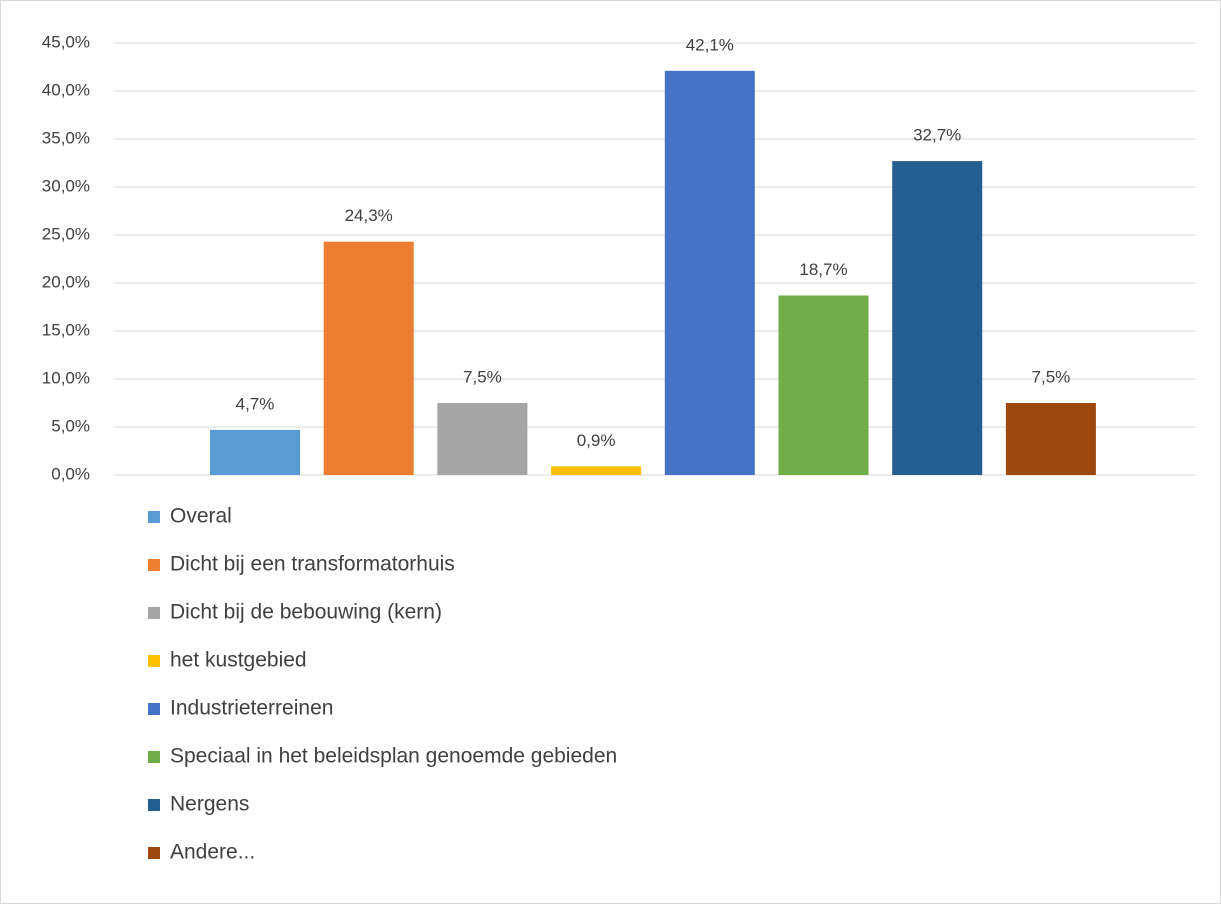 The image size is (1221, 904). I want to click on y-tick-label: 15,0%, so click(66, 329).